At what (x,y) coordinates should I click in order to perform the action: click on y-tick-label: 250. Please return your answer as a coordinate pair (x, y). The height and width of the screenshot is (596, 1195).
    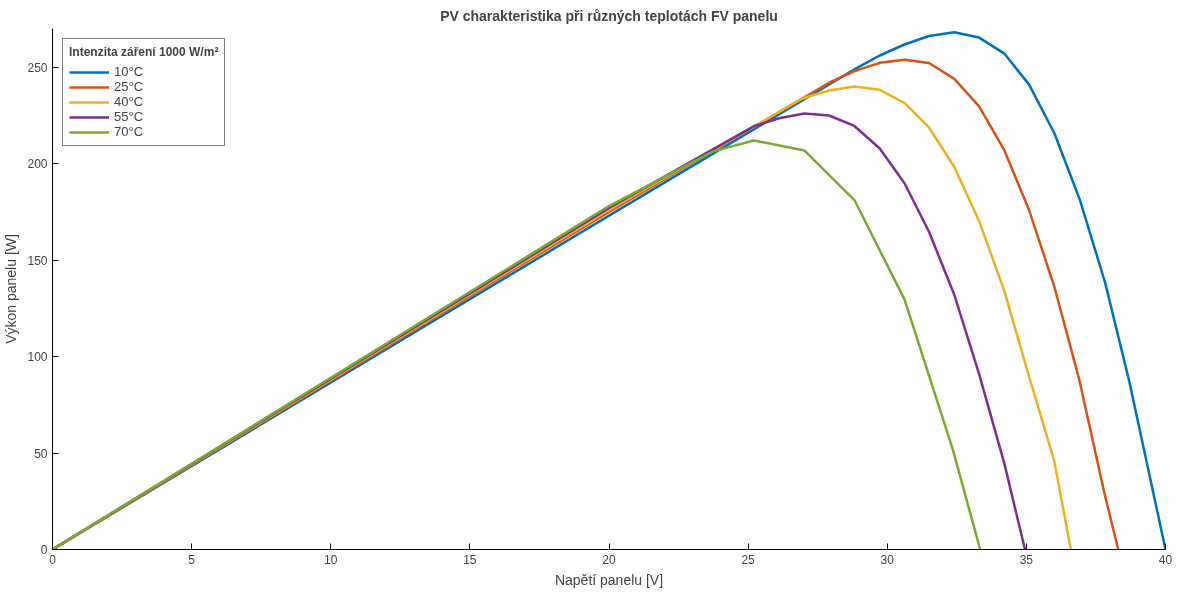
    Looking at the image, I should click on (37, 67).